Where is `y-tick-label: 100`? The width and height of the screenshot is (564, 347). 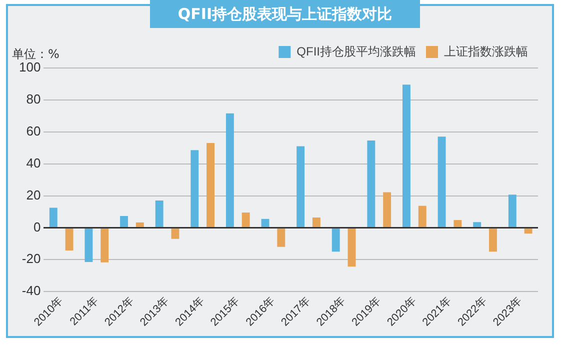 y-tick-label: 100 is located at coordinates (29, 67).